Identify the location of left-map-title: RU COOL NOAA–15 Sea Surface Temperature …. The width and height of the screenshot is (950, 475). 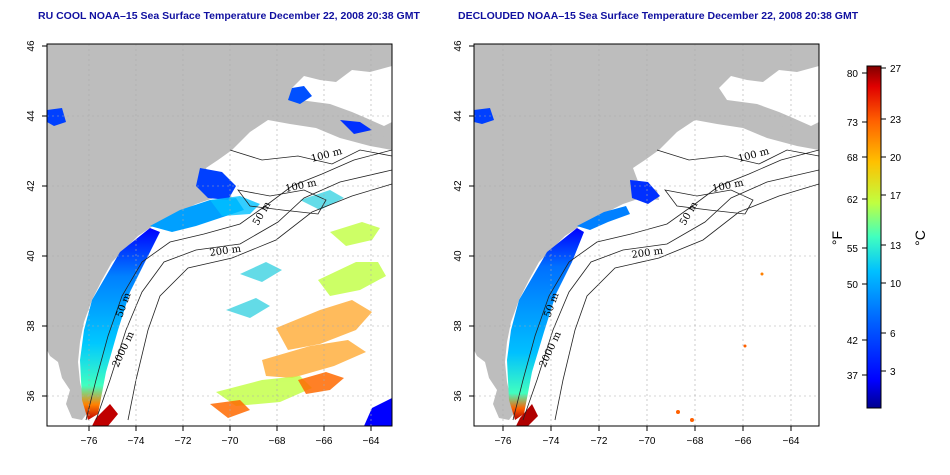
(229, 16).